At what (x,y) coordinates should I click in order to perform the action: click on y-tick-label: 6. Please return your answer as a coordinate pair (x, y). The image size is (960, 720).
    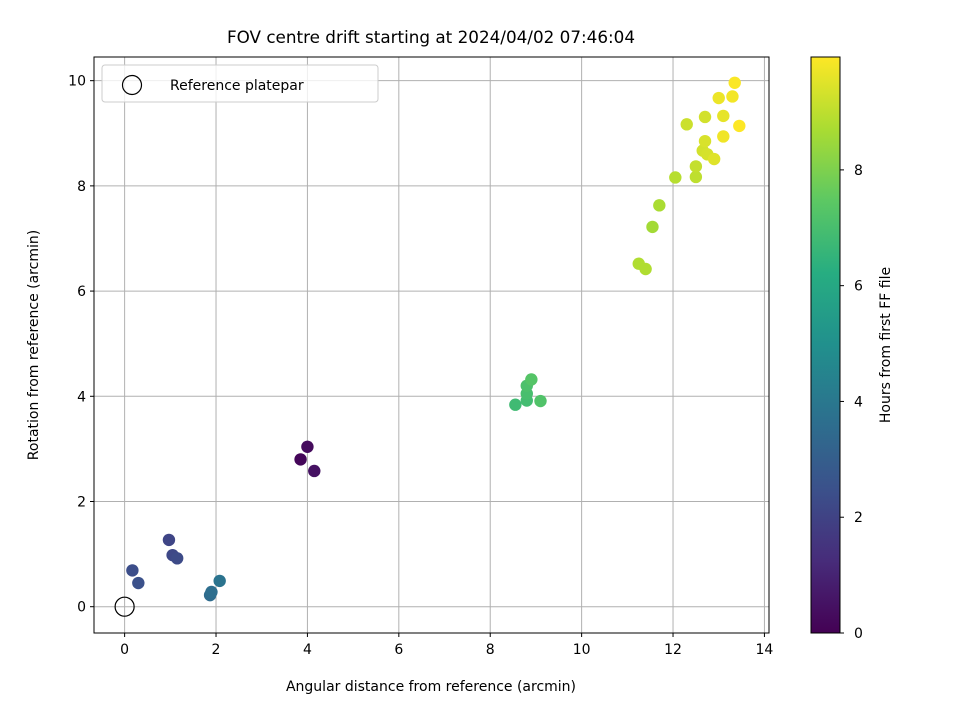
    Looking at the image, I should click on (81, 292).